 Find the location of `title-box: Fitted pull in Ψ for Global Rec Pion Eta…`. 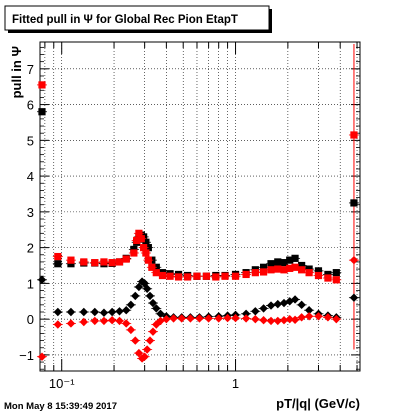

title-box: Fitted pull in Ψ for Global Rec Pion Eta… is located at coordinates (138, 19).